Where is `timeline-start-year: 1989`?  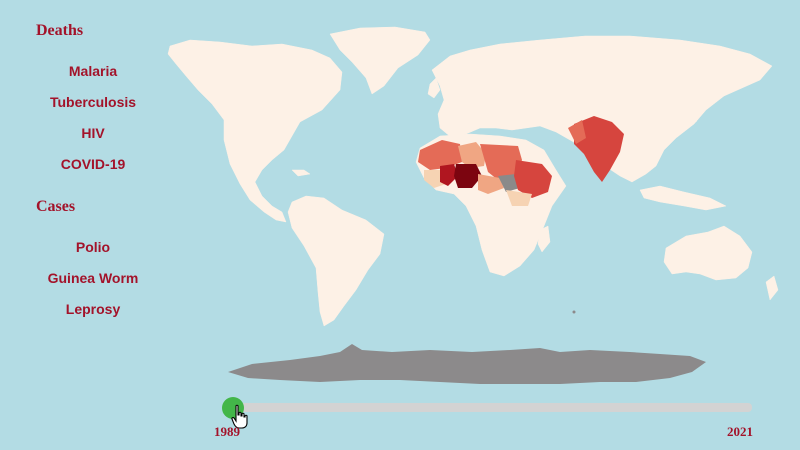 timeline-start-year: 1989 is located at coordinates (227, 431).